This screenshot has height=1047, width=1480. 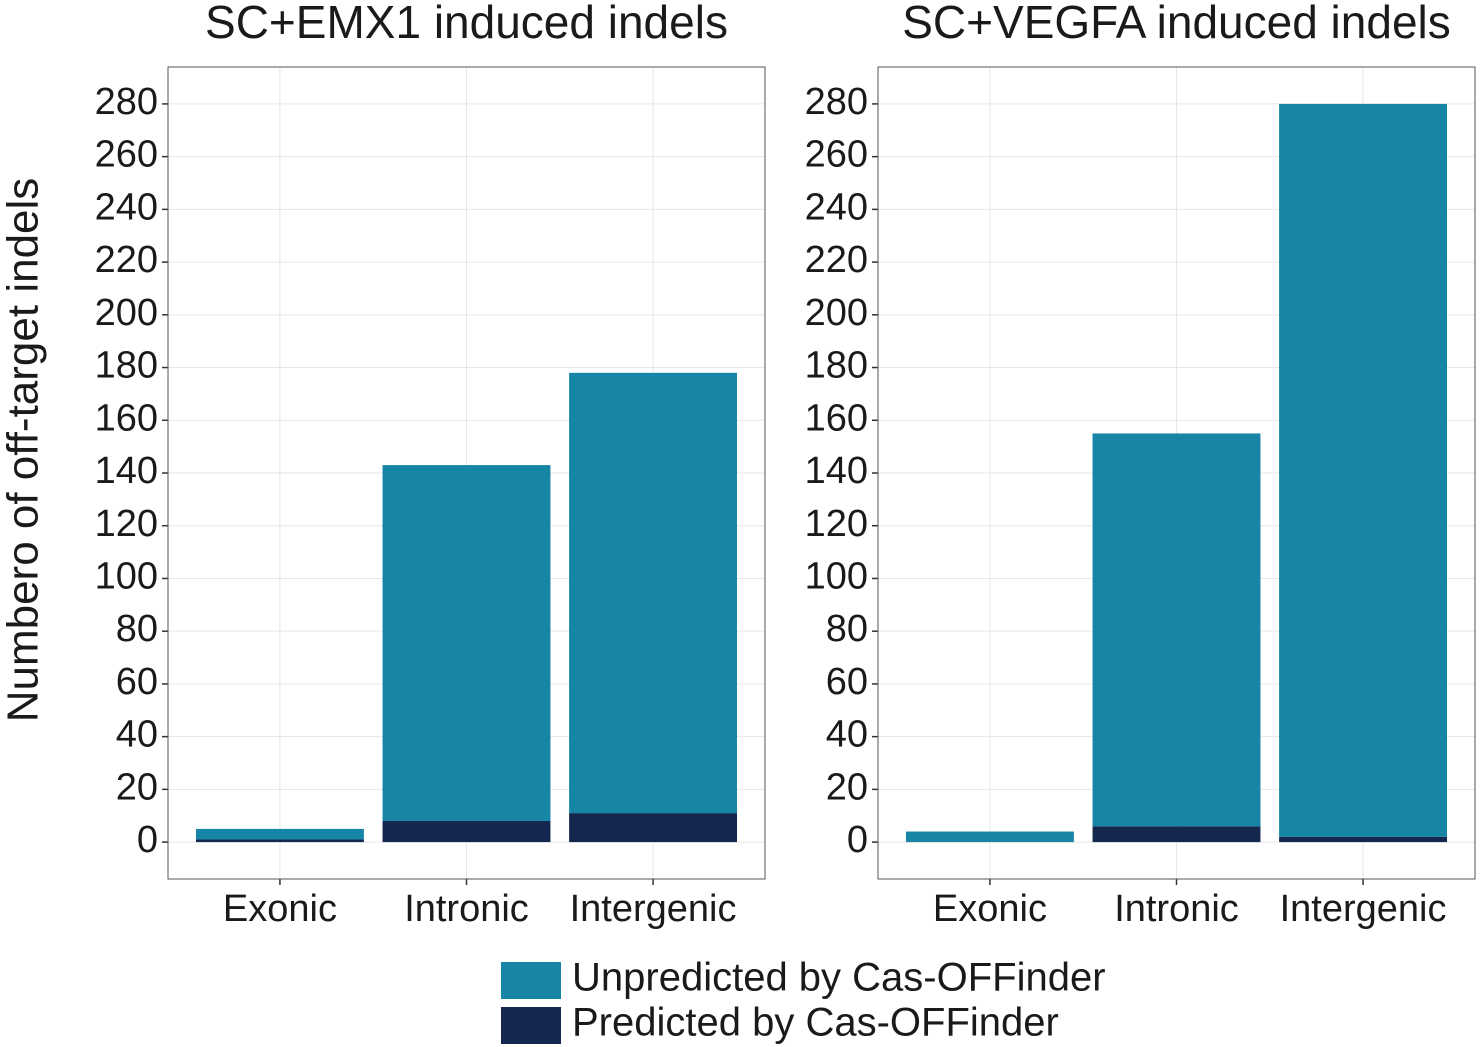 I want to click on chart-title: SC+EMX1 induced indels, so click(x=466, y=24).